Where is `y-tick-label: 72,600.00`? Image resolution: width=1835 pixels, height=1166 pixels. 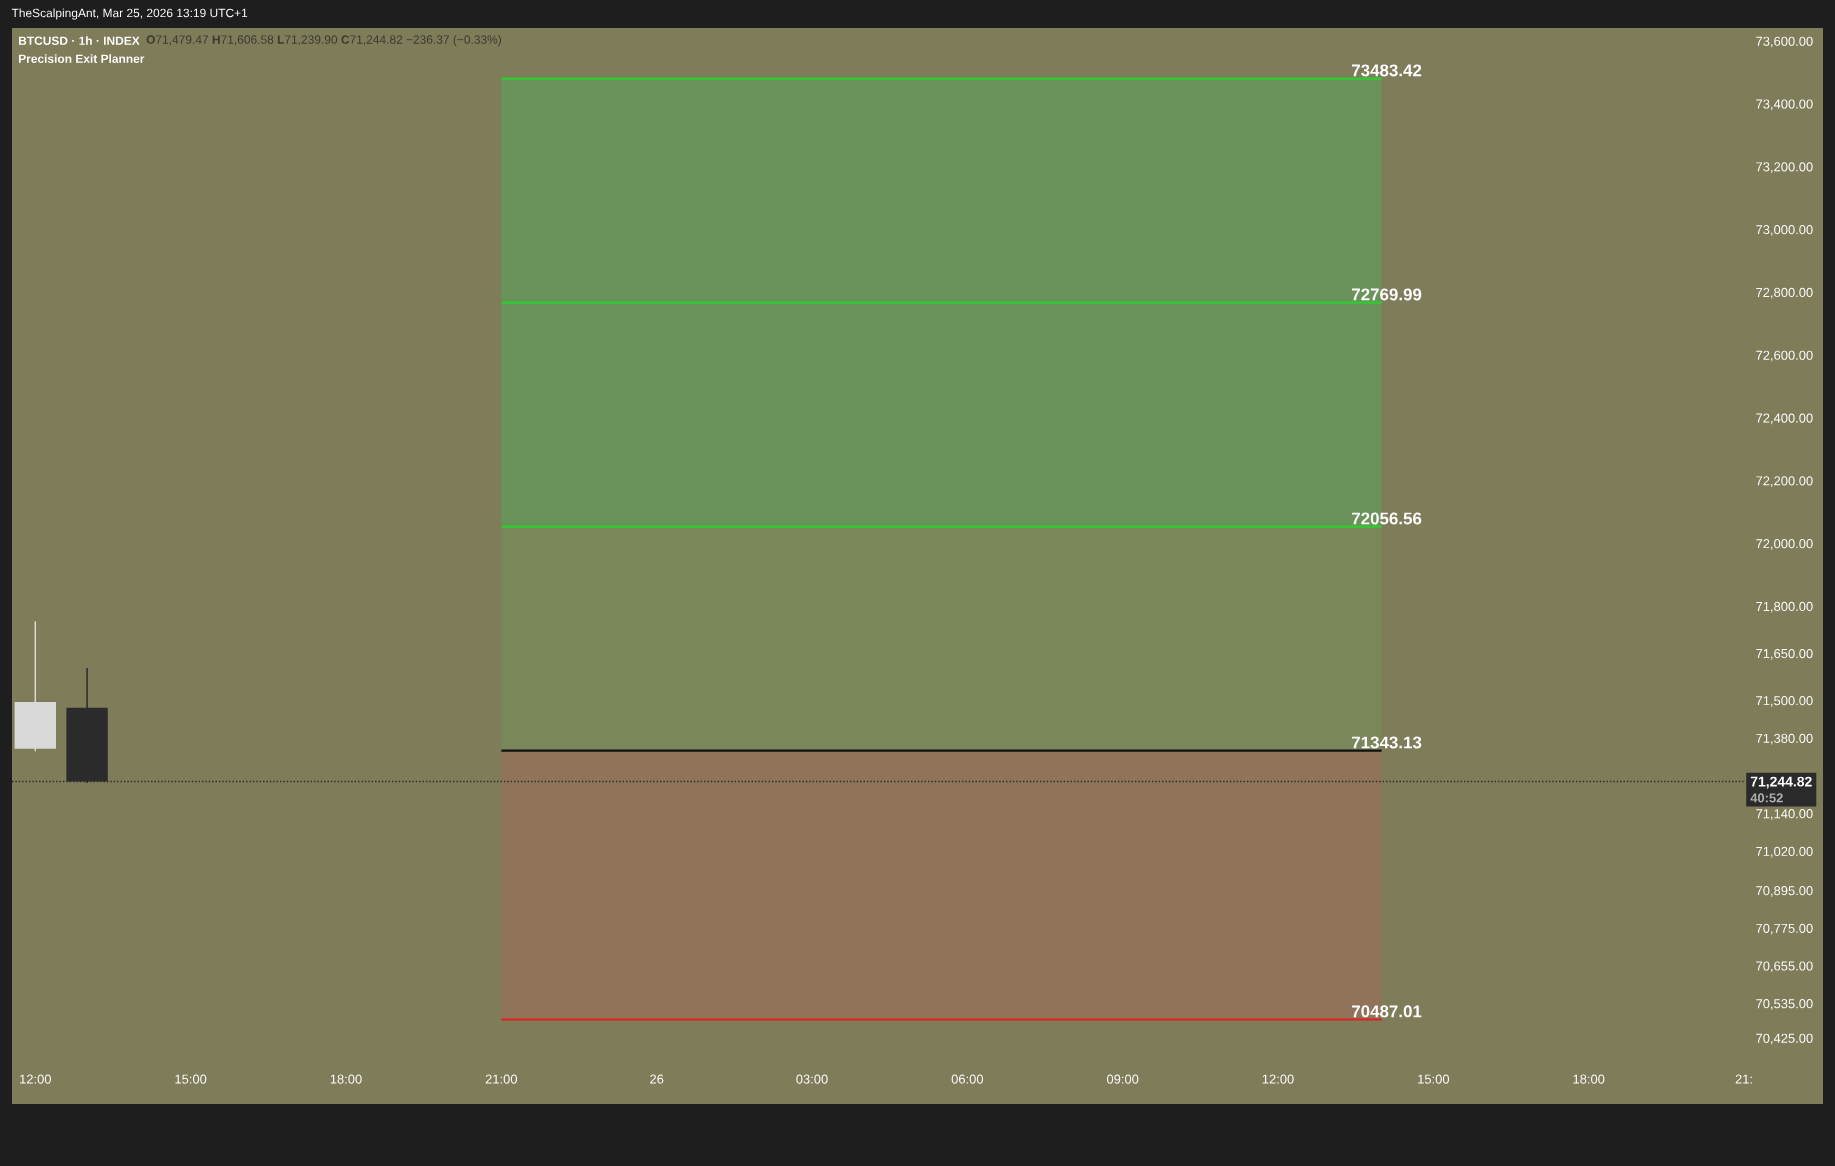
y-tick-label: 72,600.00 is located at coordinates (1784, 356).